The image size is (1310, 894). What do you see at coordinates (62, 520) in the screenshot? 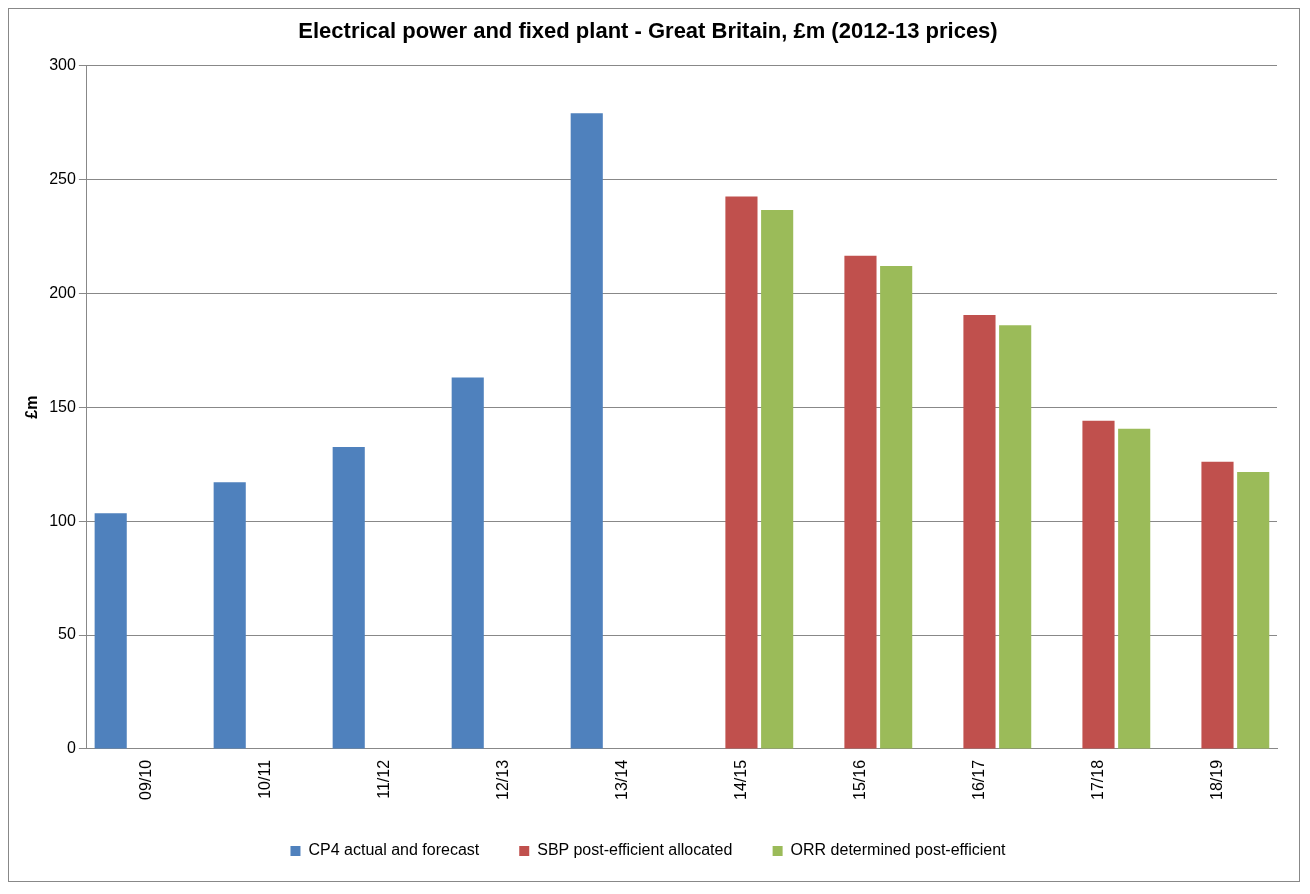
I see `y-tick-label: 100` at bounding box center [62, 520].